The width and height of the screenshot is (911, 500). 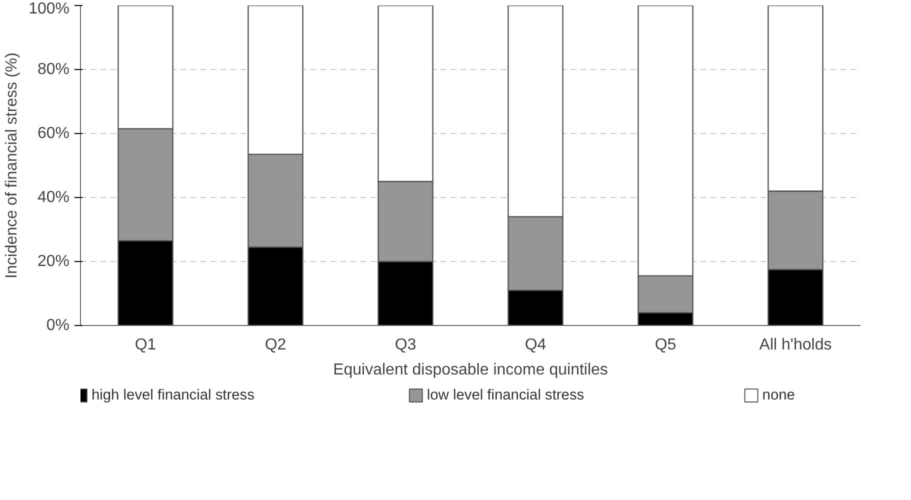 What do you see at coordinates (535, 345) in the screenshot?
I see `x-tick-label: Q4` at bounding box center [535, 345].